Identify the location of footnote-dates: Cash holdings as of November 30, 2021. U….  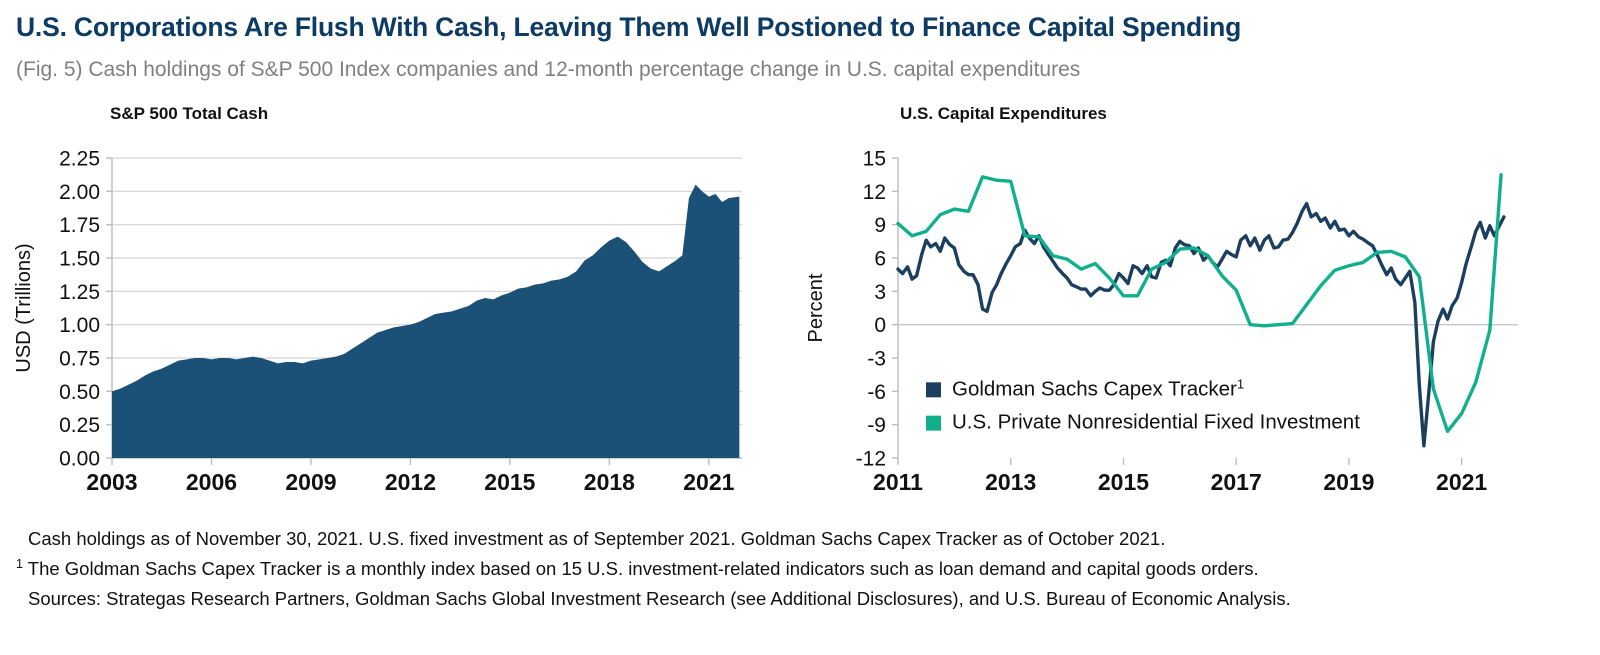
(597, 538).